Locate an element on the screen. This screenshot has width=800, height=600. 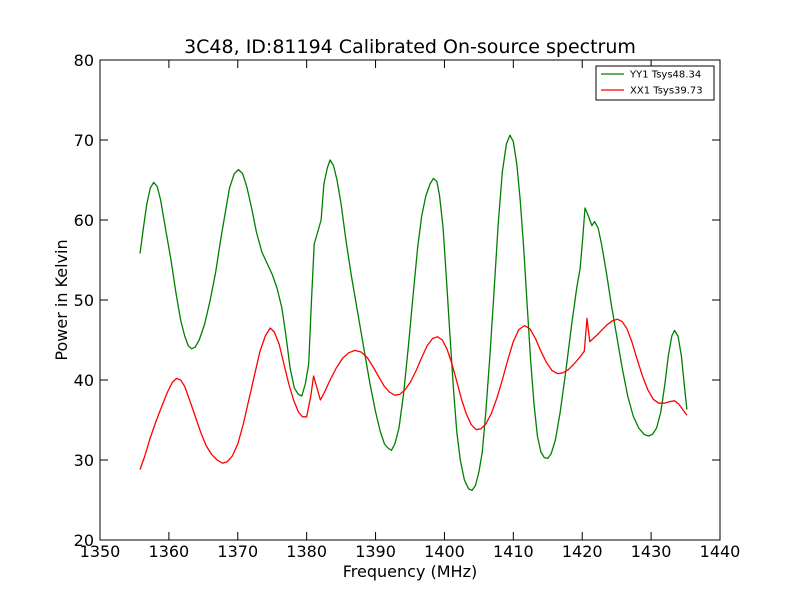
x-tick-label: 1370 is located at coordinates (237, 551).